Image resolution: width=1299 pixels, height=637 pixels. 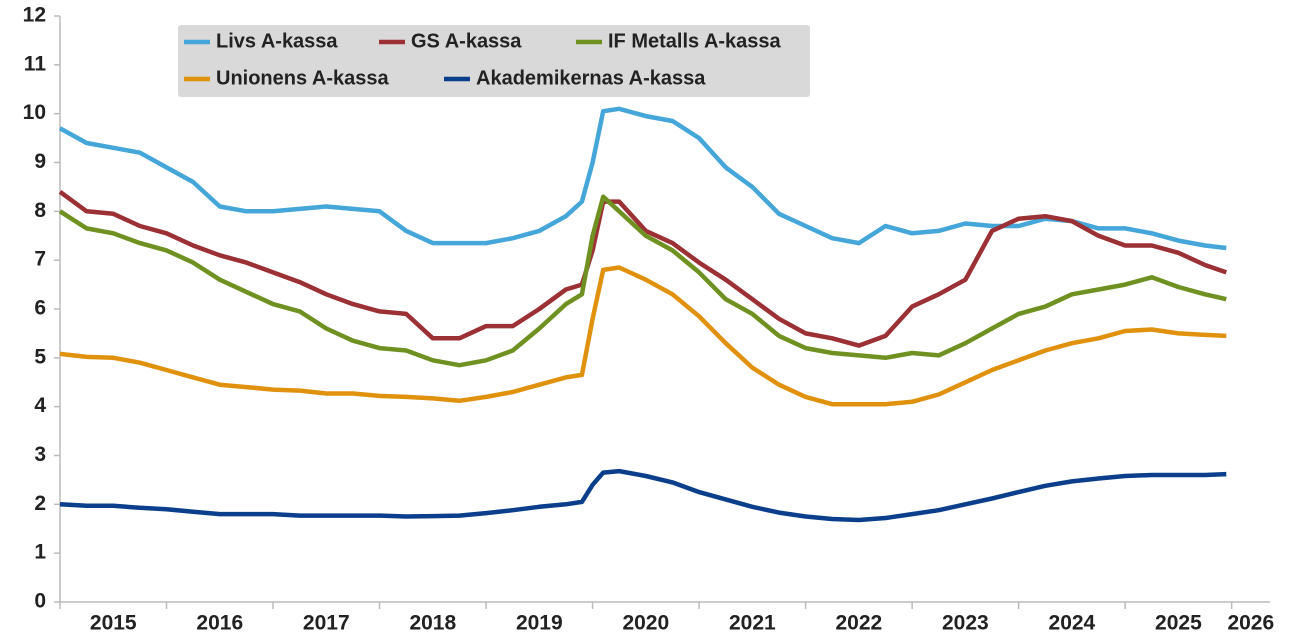 What do you see at coordinates (277, 41) in the screenshot?
I see `legend-label: Livs A-kassa` at bounding box center [277, 41].